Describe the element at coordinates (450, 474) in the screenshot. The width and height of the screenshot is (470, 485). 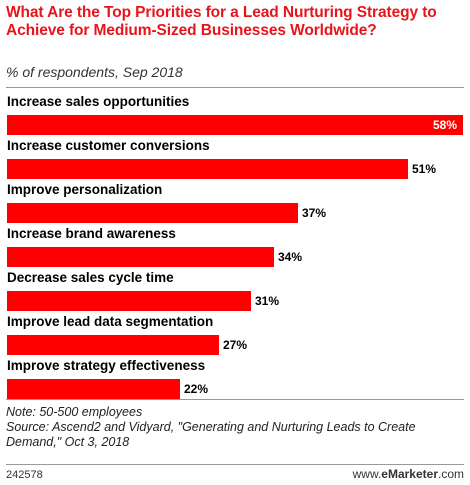
I see `brand-suffix: .com` at that location.